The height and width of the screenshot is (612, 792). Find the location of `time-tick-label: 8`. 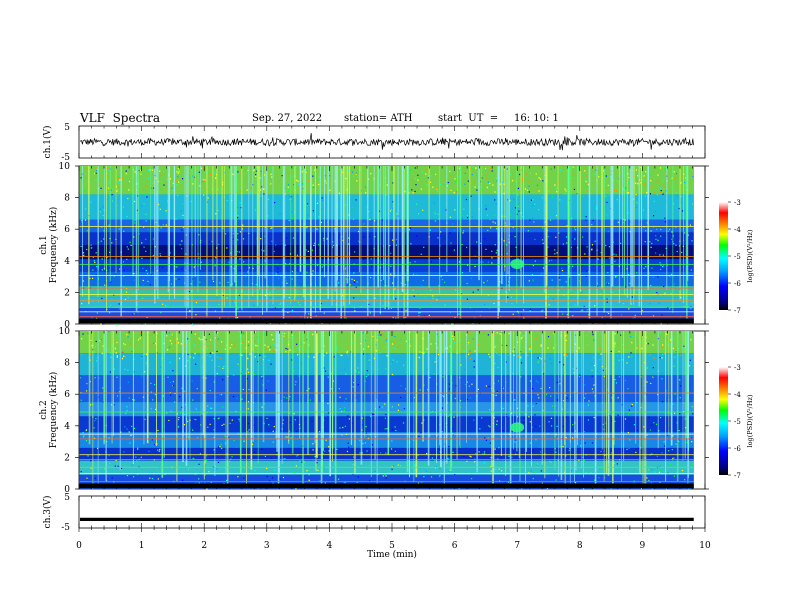

time-tick-label: 8 is located at coordinates (580, 546).